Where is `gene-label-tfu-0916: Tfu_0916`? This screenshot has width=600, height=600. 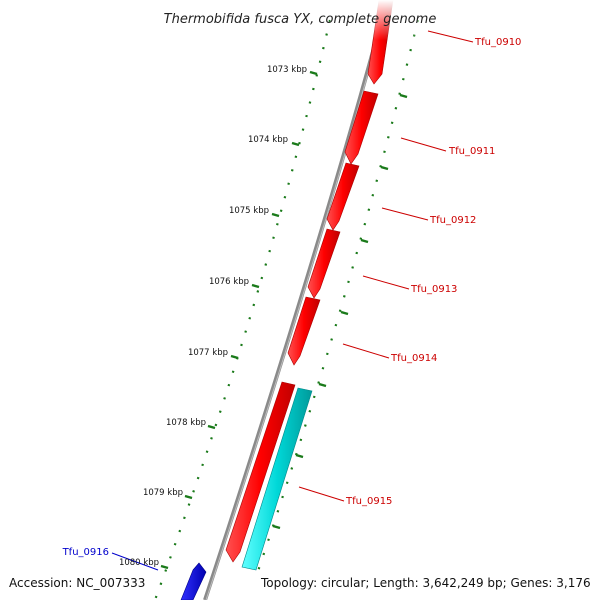
gene-label-tfu-0916: Tfu_0916 is located at coordinates (85, 552).